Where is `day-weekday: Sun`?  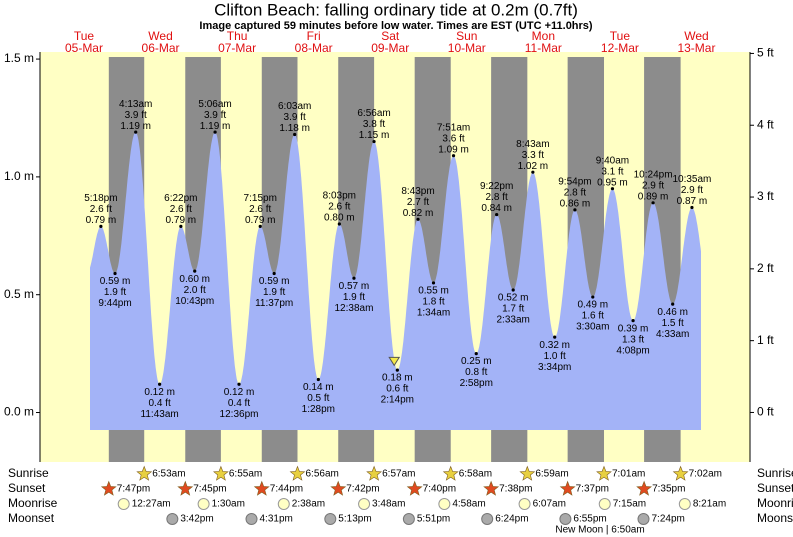 day-weekday: Sun is located at coordinates (466, 36).